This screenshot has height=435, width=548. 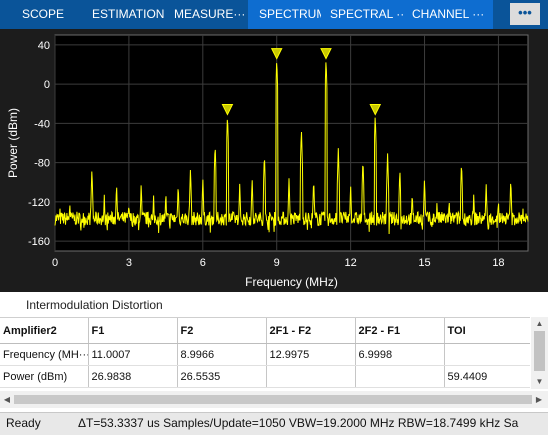 I want to click on toolstrip-overflow-button: •••, so click(x=525, y=14).